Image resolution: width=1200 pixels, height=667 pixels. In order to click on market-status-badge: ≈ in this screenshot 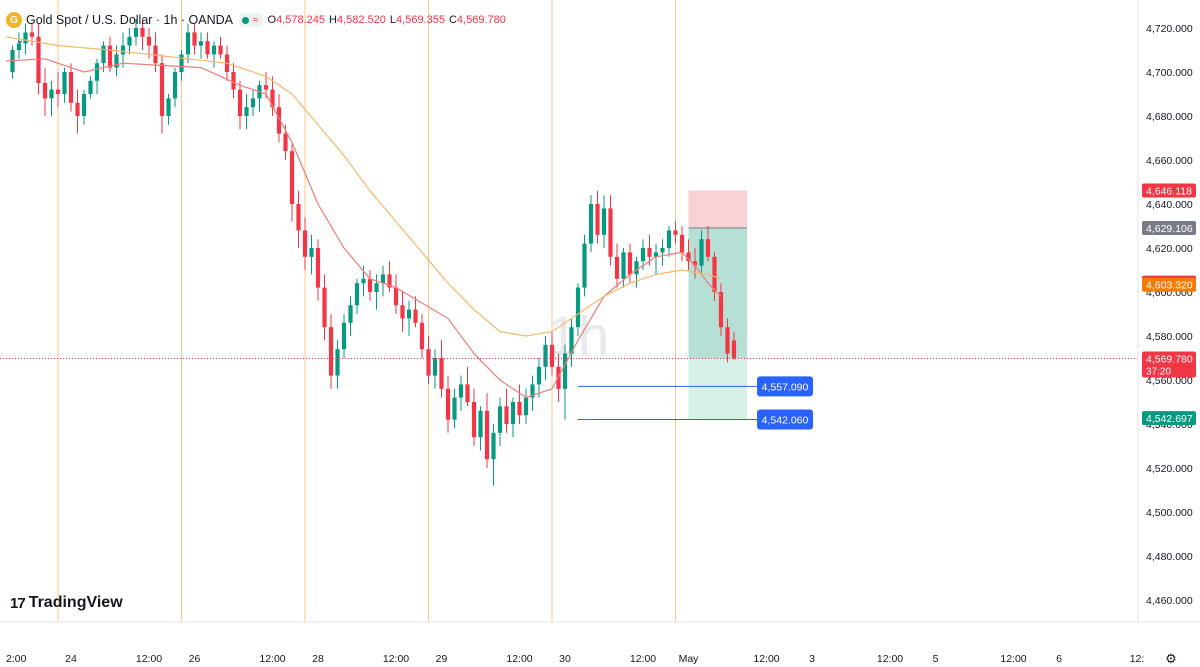, I will do `click(250, 20)`.